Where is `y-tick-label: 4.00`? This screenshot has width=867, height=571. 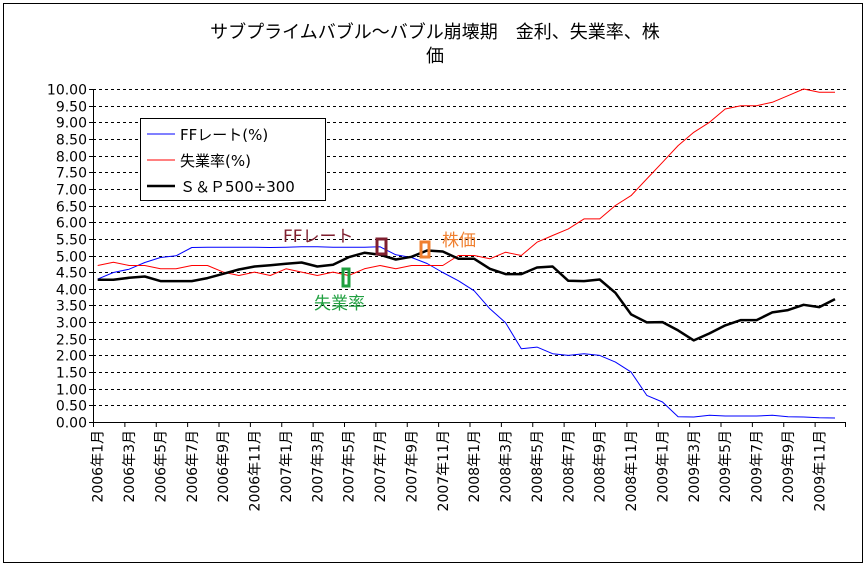
y-tick-label: 4.00 is located at coordinates (71, 291).